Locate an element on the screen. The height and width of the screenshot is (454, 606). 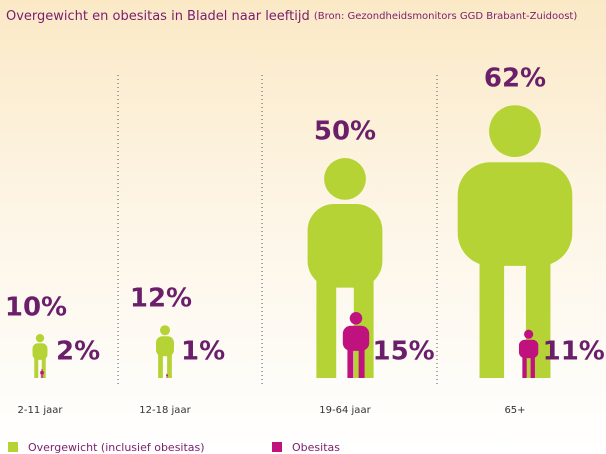
x-tick-label: 65+ is located at coordinates (514, 410).